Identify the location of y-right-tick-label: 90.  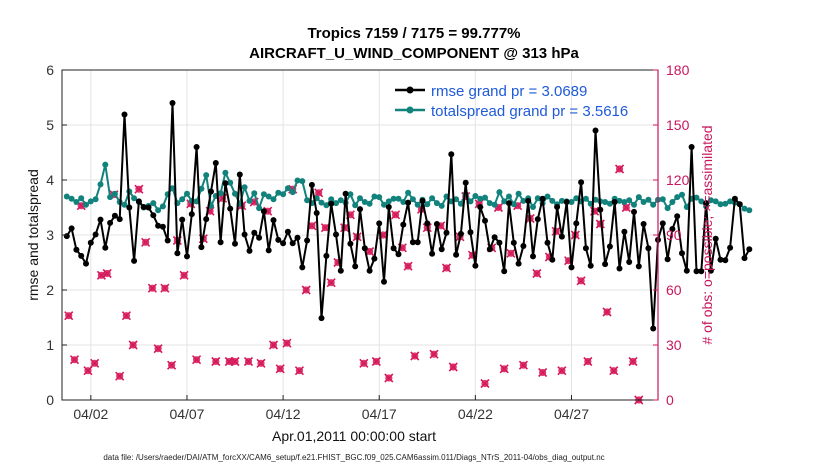
(674, 235).